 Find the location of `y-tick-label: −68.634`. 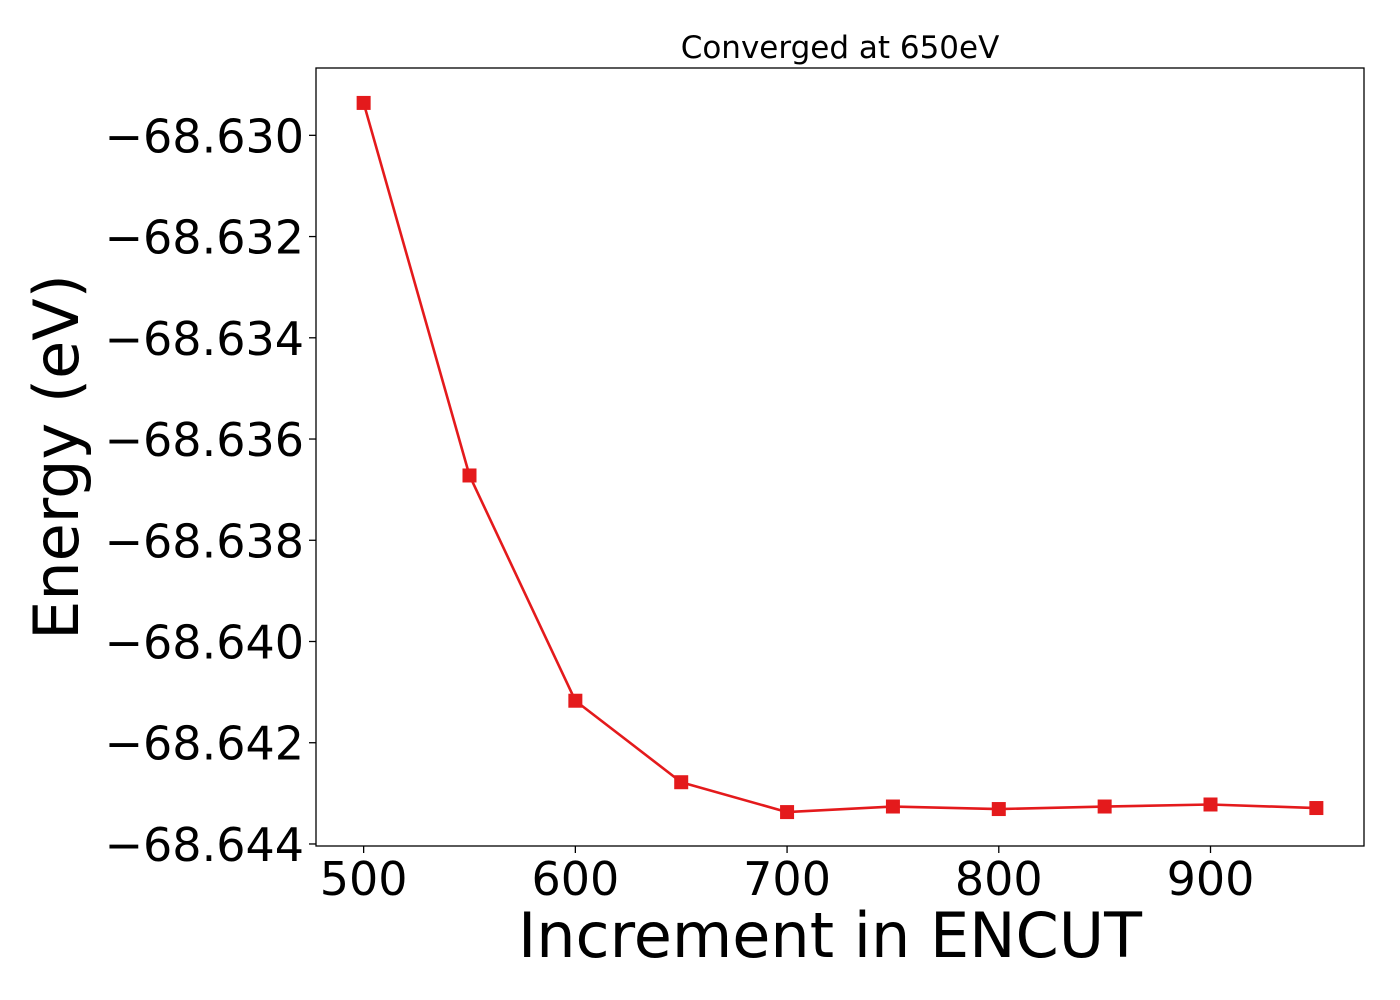

y-tick-label: −68.634 is located at coordinates (205, 339).